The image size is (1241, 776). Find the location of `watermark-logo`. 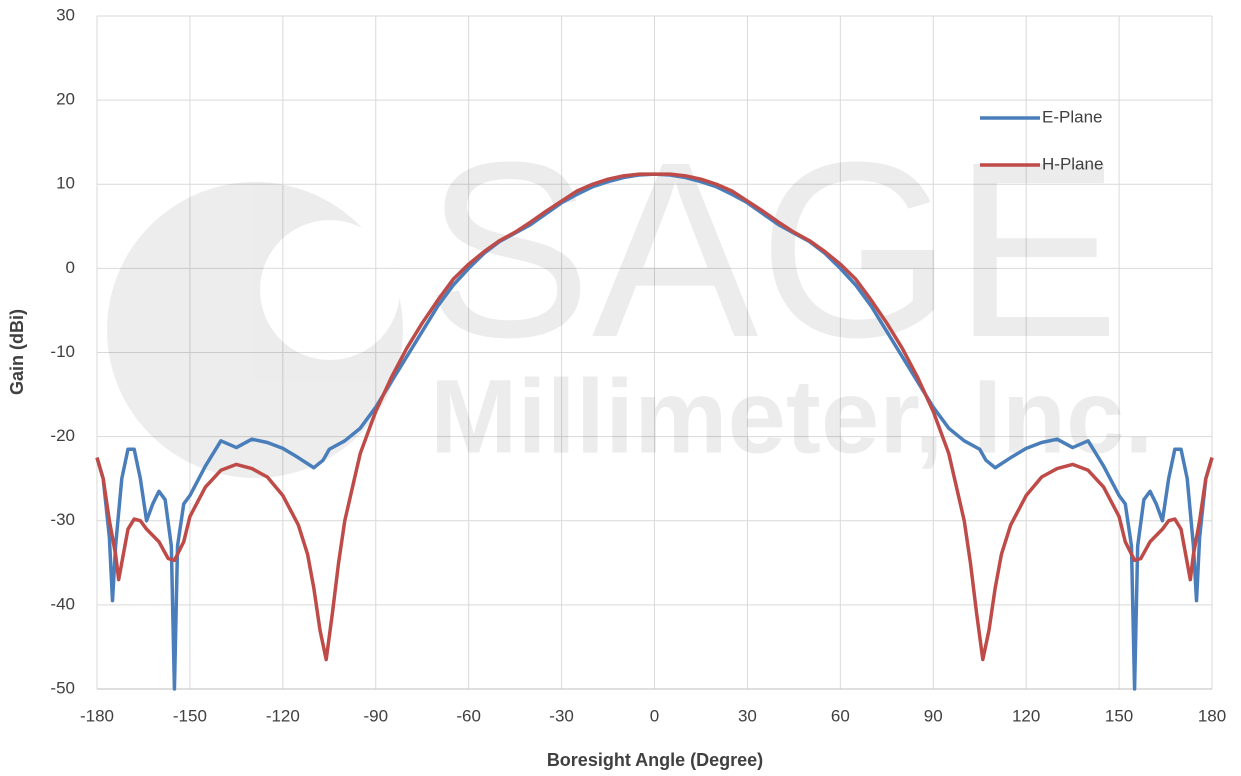

watermark-logo is located at coordinates (255, 330).